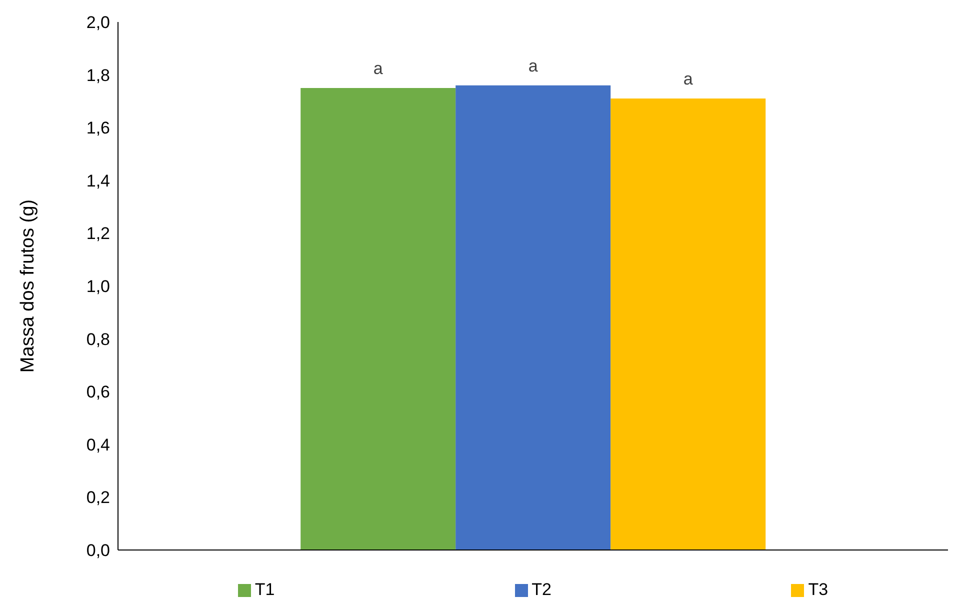  What do you see at coordinates (98, 286) in the screenshot?
I see `y-tick-label: 1,0` at bounding box center [98, 286].